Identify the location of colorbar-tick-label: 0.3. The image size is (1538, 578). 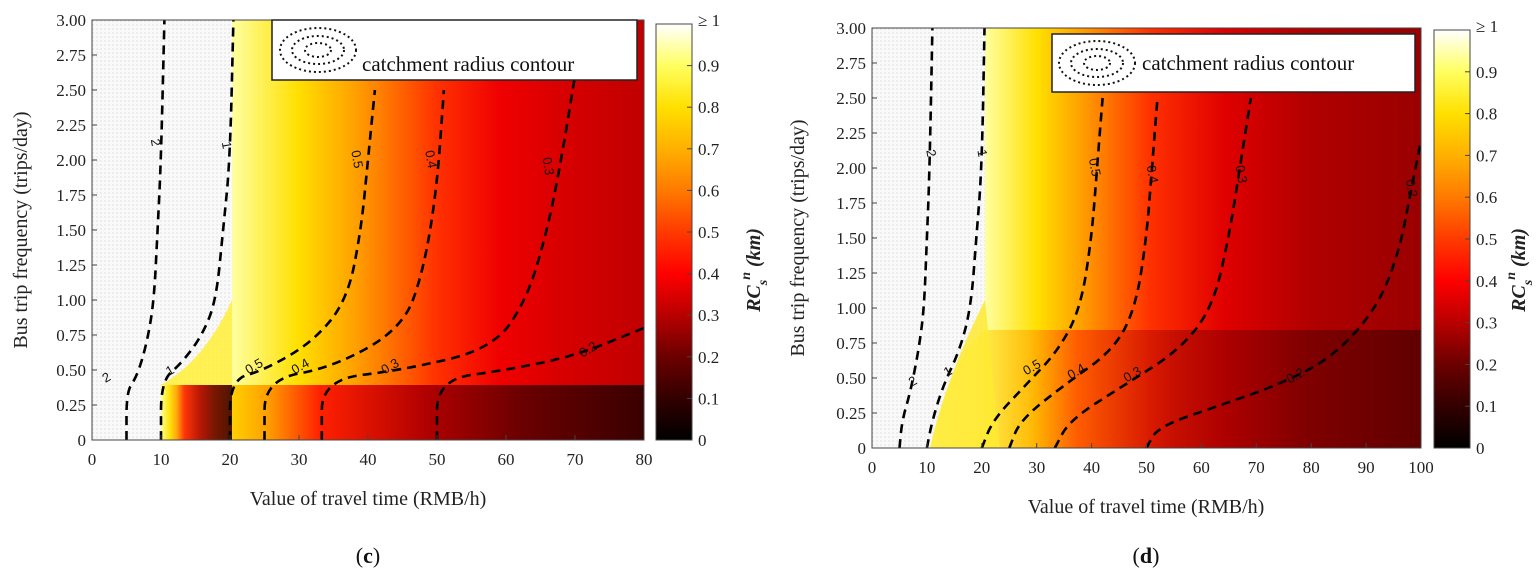
(708, 315).